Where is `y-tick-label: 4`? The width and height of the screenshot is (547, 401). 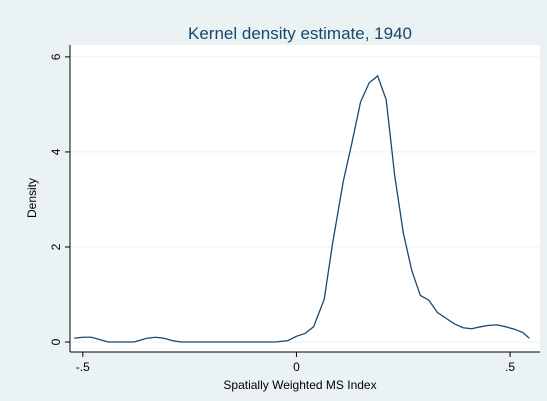 y-tick-label: 4 is located at coordinates (56, 151).